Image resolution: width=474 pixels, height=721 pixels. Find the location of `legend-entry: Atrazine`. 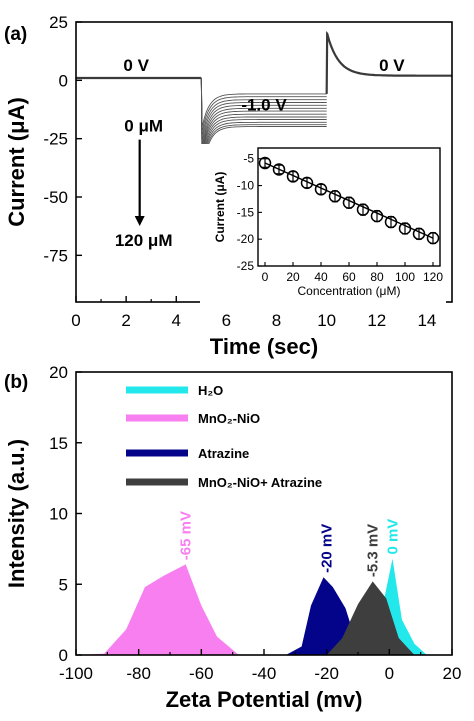

legend-entry: Atrazine is located at coordinates (223, 453).